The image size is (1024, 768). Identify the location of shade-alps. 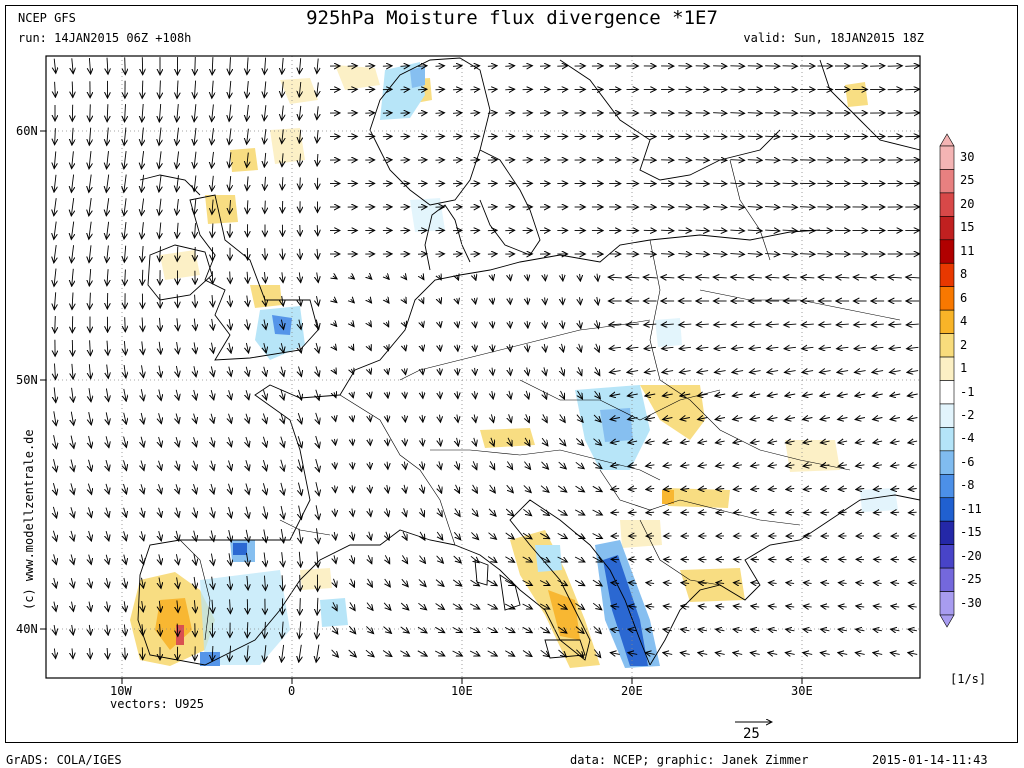
(507, 438).